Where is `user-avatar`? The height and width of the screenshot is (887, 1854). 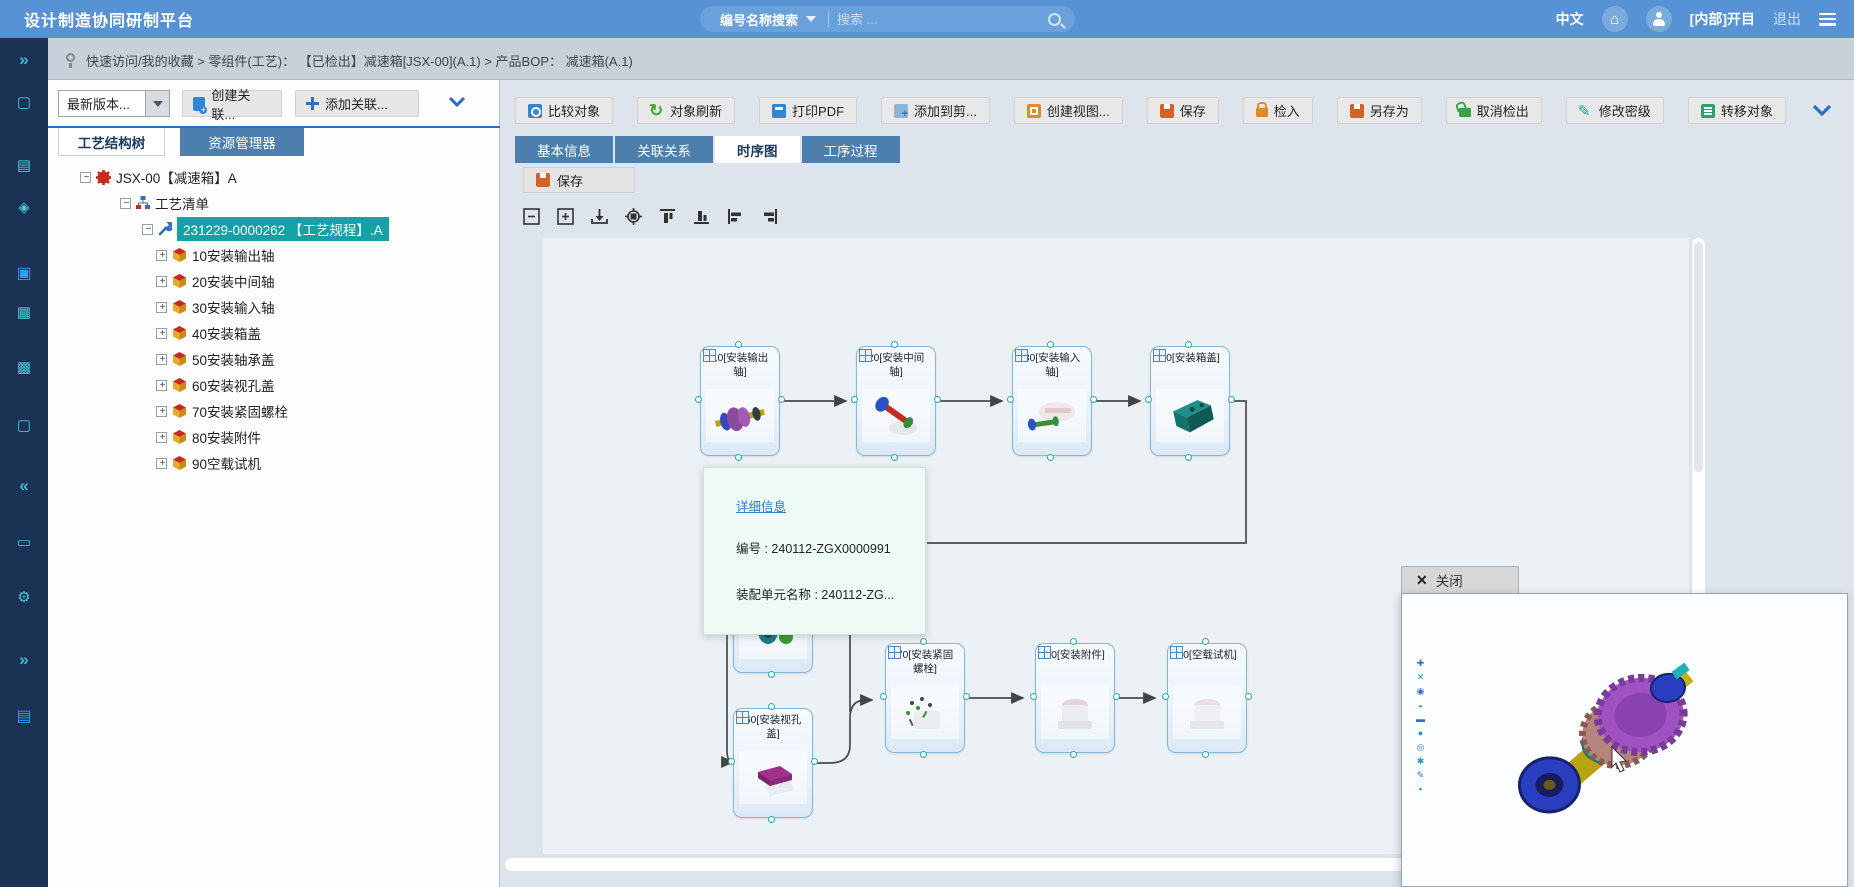 user-avatar is located at coordinates (1658, 19).